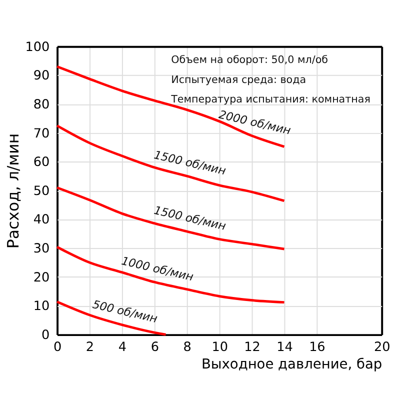 The height and width of the screenshot is (417, 418). What do you see at coordinates (57, 347) in the screenshot?
I see `x-tick-label: 0` at bounding box center [57, 347].